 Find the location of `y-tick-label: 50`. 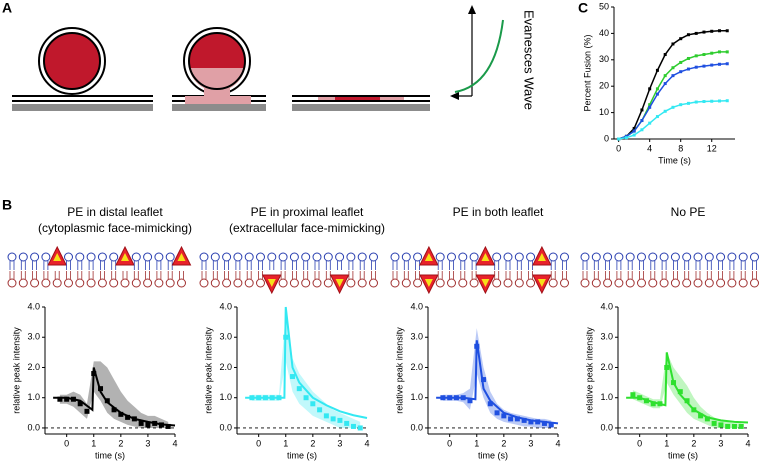

y-tick-label: 50 is located at coordinates (604, 6).